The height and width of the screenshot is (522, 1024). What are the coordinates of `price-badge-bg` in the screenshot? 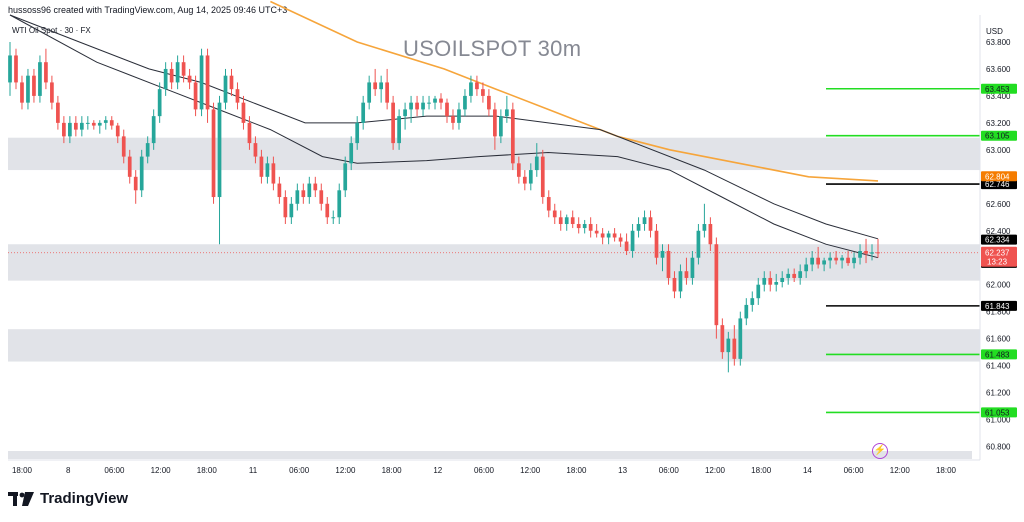 It's located at (999, 239).